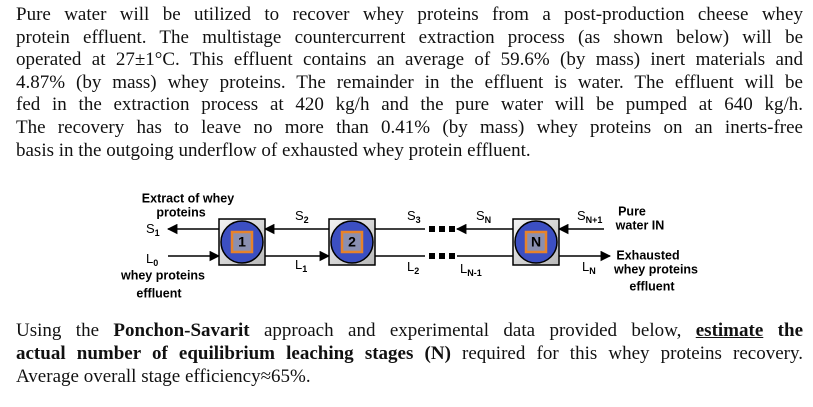 This screenshot has height=407, width=813. I want to click on stage: N, so click(536, 242).